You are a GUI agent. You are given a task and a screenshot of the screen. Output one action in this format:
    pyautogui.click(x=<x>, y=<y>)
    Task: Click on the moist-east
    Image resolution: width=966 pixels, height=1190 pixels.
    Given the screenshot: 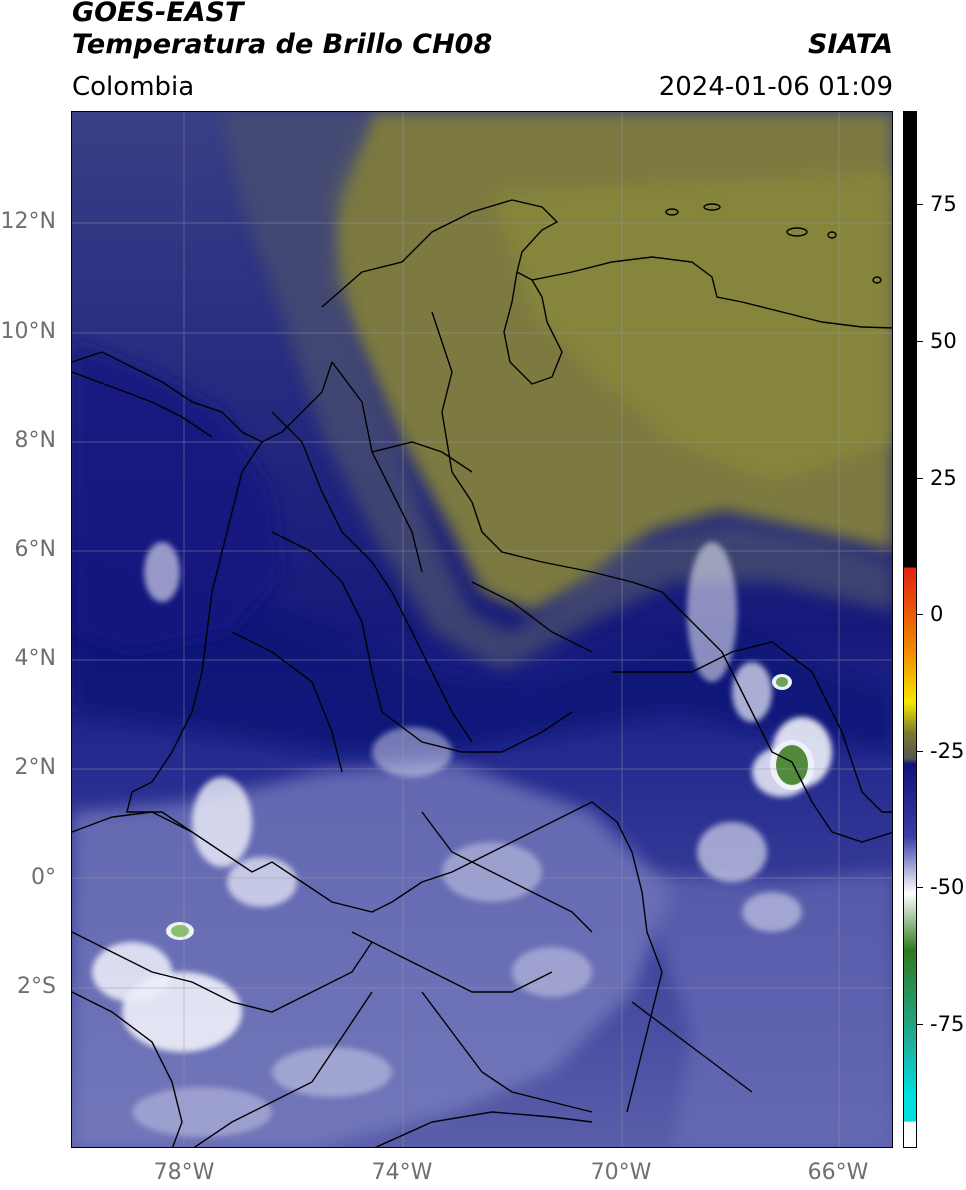 What is the action you would take?
    pyautogui.click(x=762, y=1009)
    